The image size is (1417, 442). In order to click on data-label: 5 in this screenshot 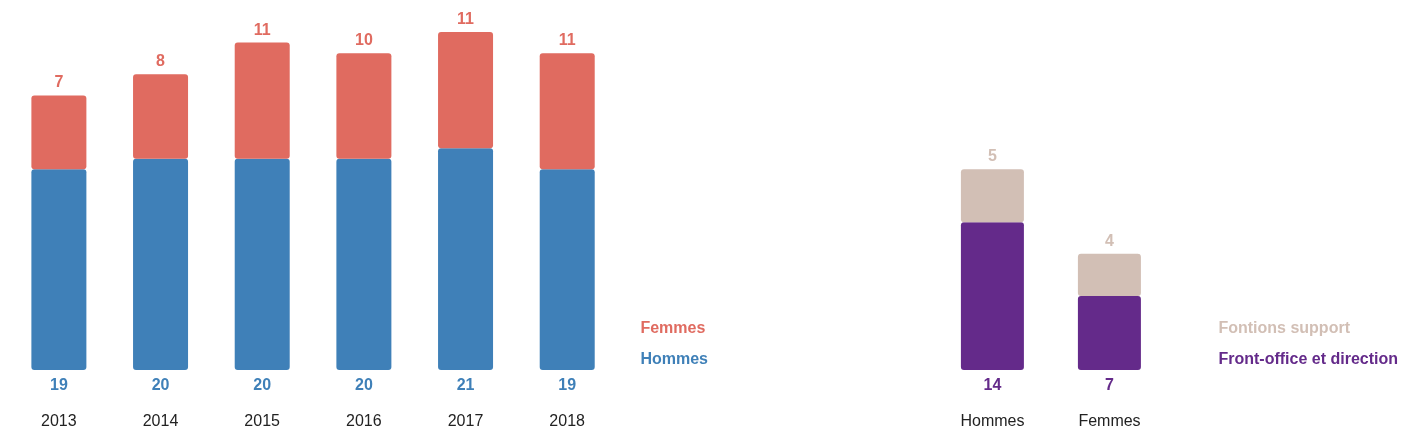, I will do `click(992, 156)`.